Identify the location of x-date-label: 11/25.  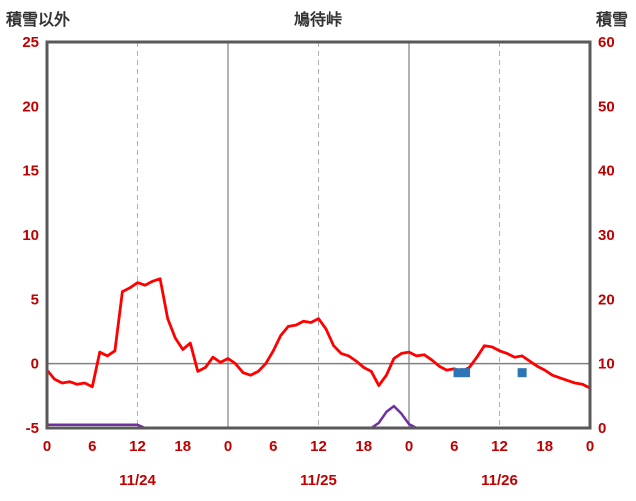
(318, 480).